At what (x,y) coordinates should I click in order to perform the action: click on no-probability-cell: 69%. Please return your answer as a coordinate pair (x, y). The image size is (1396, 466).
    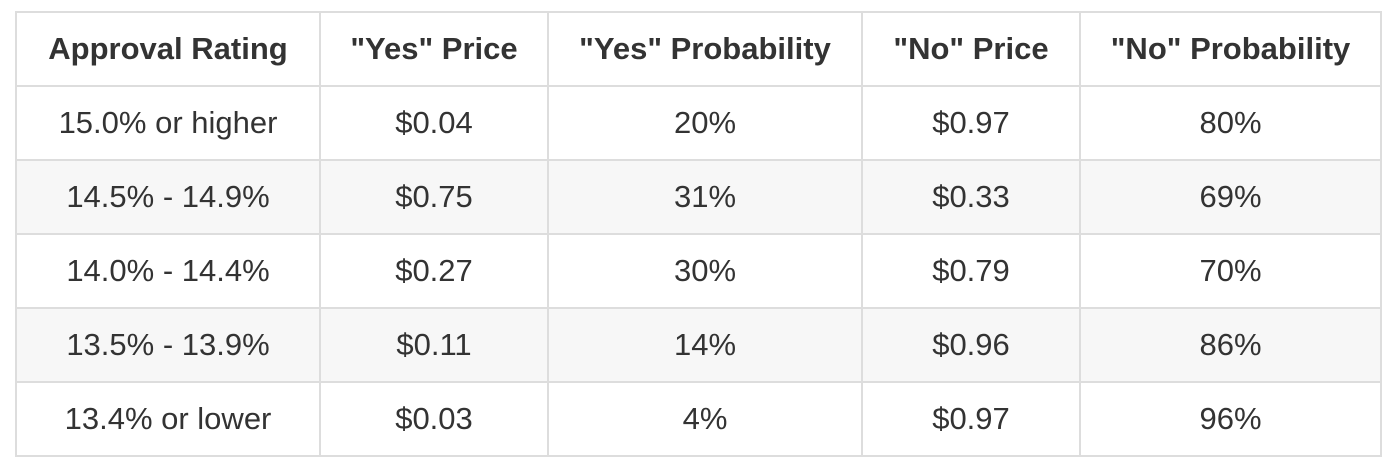
    Looking at the image, I should click on (1230, 197).